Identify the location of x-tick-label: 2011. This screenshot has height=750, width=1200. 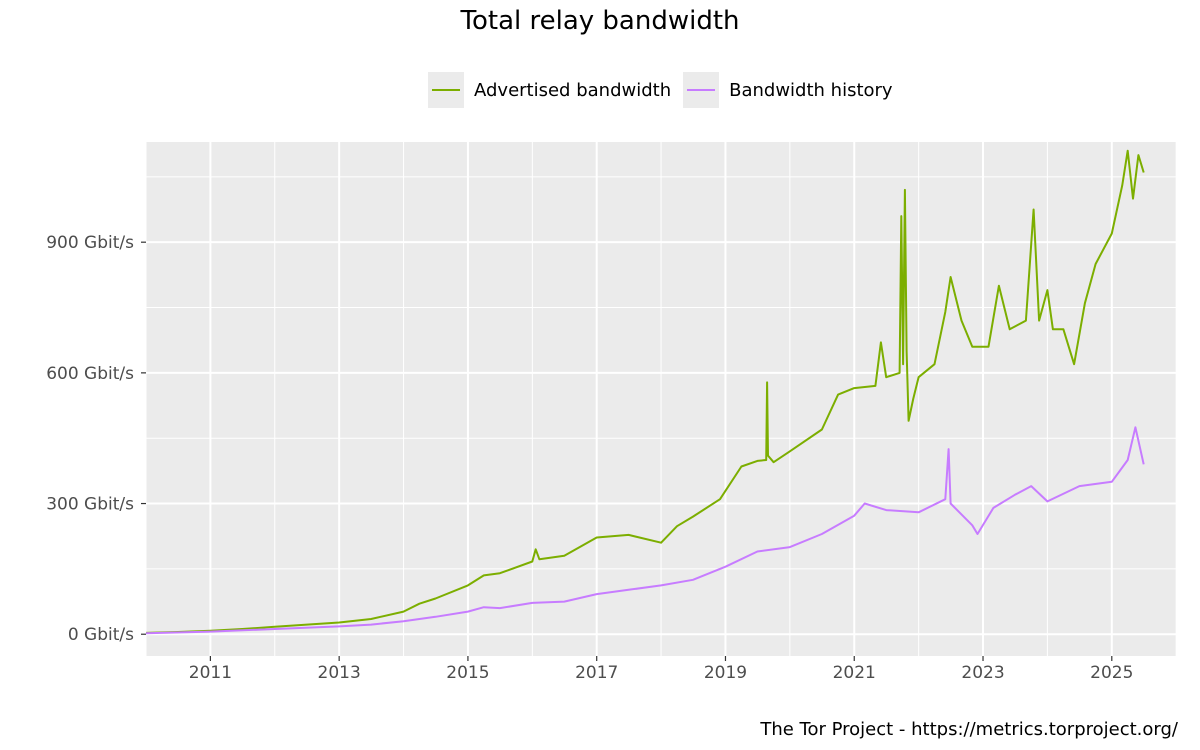
(210, 673).